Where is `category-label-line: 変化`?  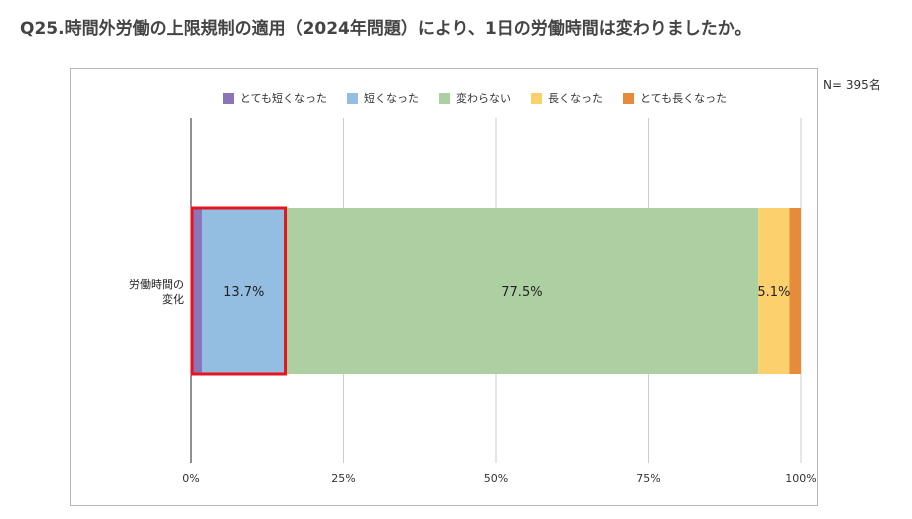 category-label-line: 変化 is located at coordinates (173, 299).